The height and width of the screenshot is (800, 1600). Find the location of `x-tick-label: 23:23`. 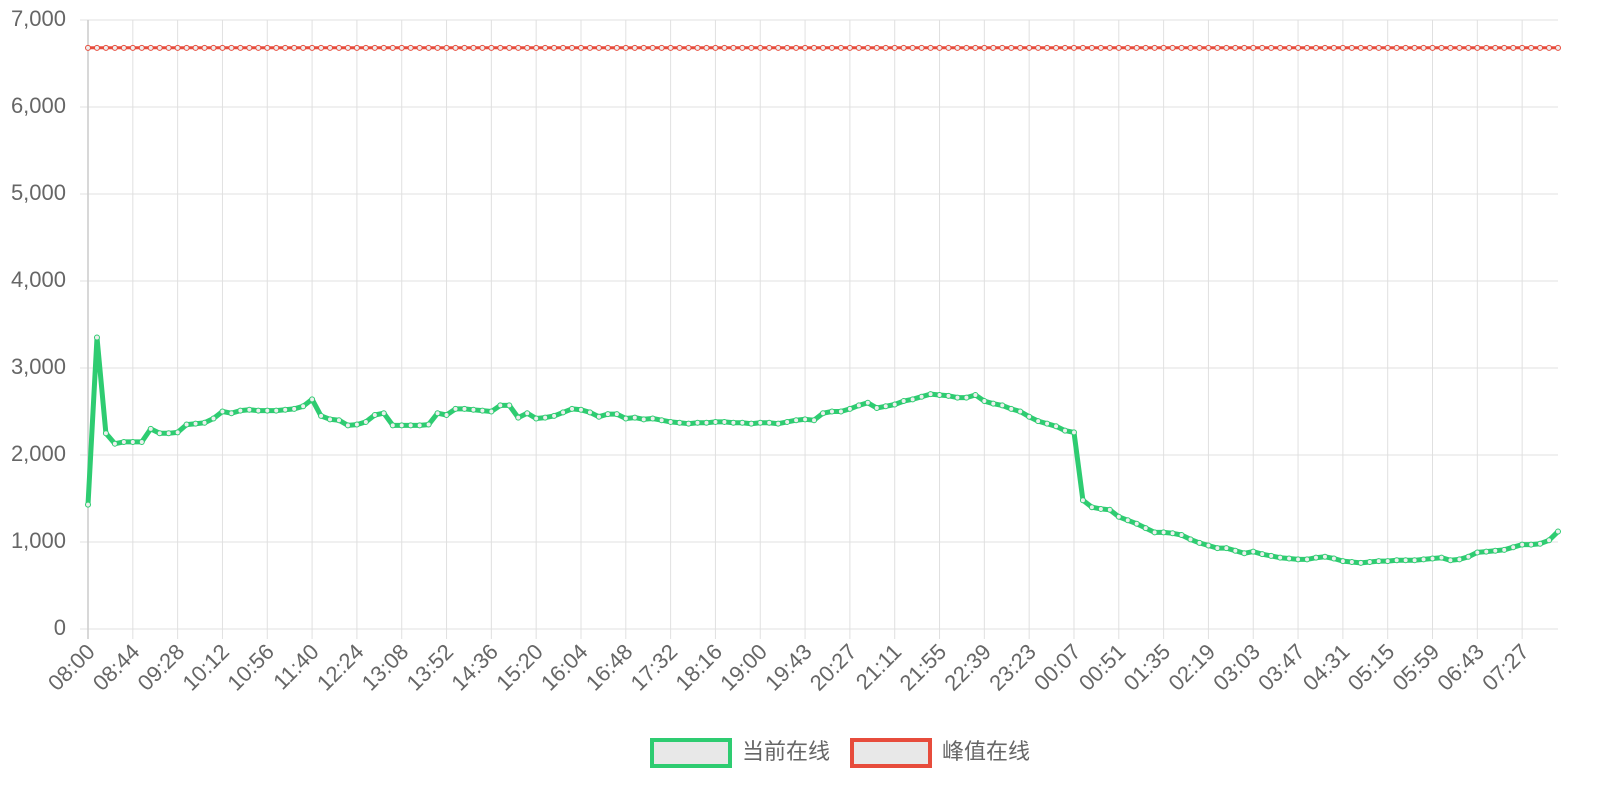

x-tick-label: 23:23 is located at coordinates (1012, 667).